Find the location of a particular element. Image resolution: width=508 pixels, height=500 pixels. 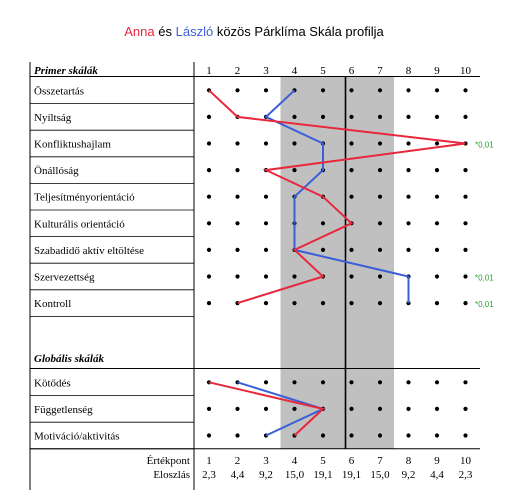

laszlo-profile-line is located at coordinates (337, 196).